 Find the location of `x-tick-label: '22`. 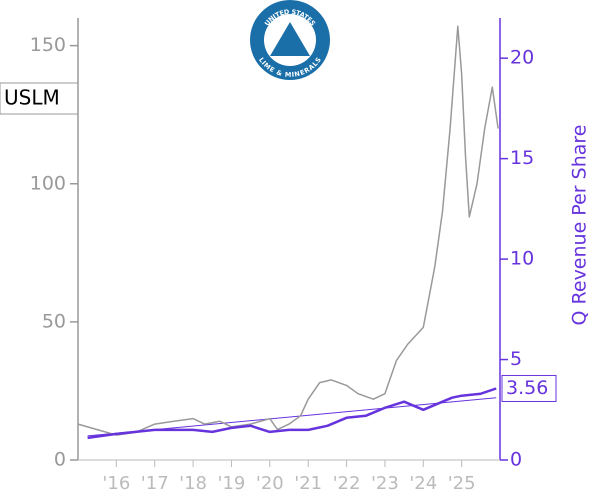

x-tick-label: '22 is located at coordinates (347, 483).